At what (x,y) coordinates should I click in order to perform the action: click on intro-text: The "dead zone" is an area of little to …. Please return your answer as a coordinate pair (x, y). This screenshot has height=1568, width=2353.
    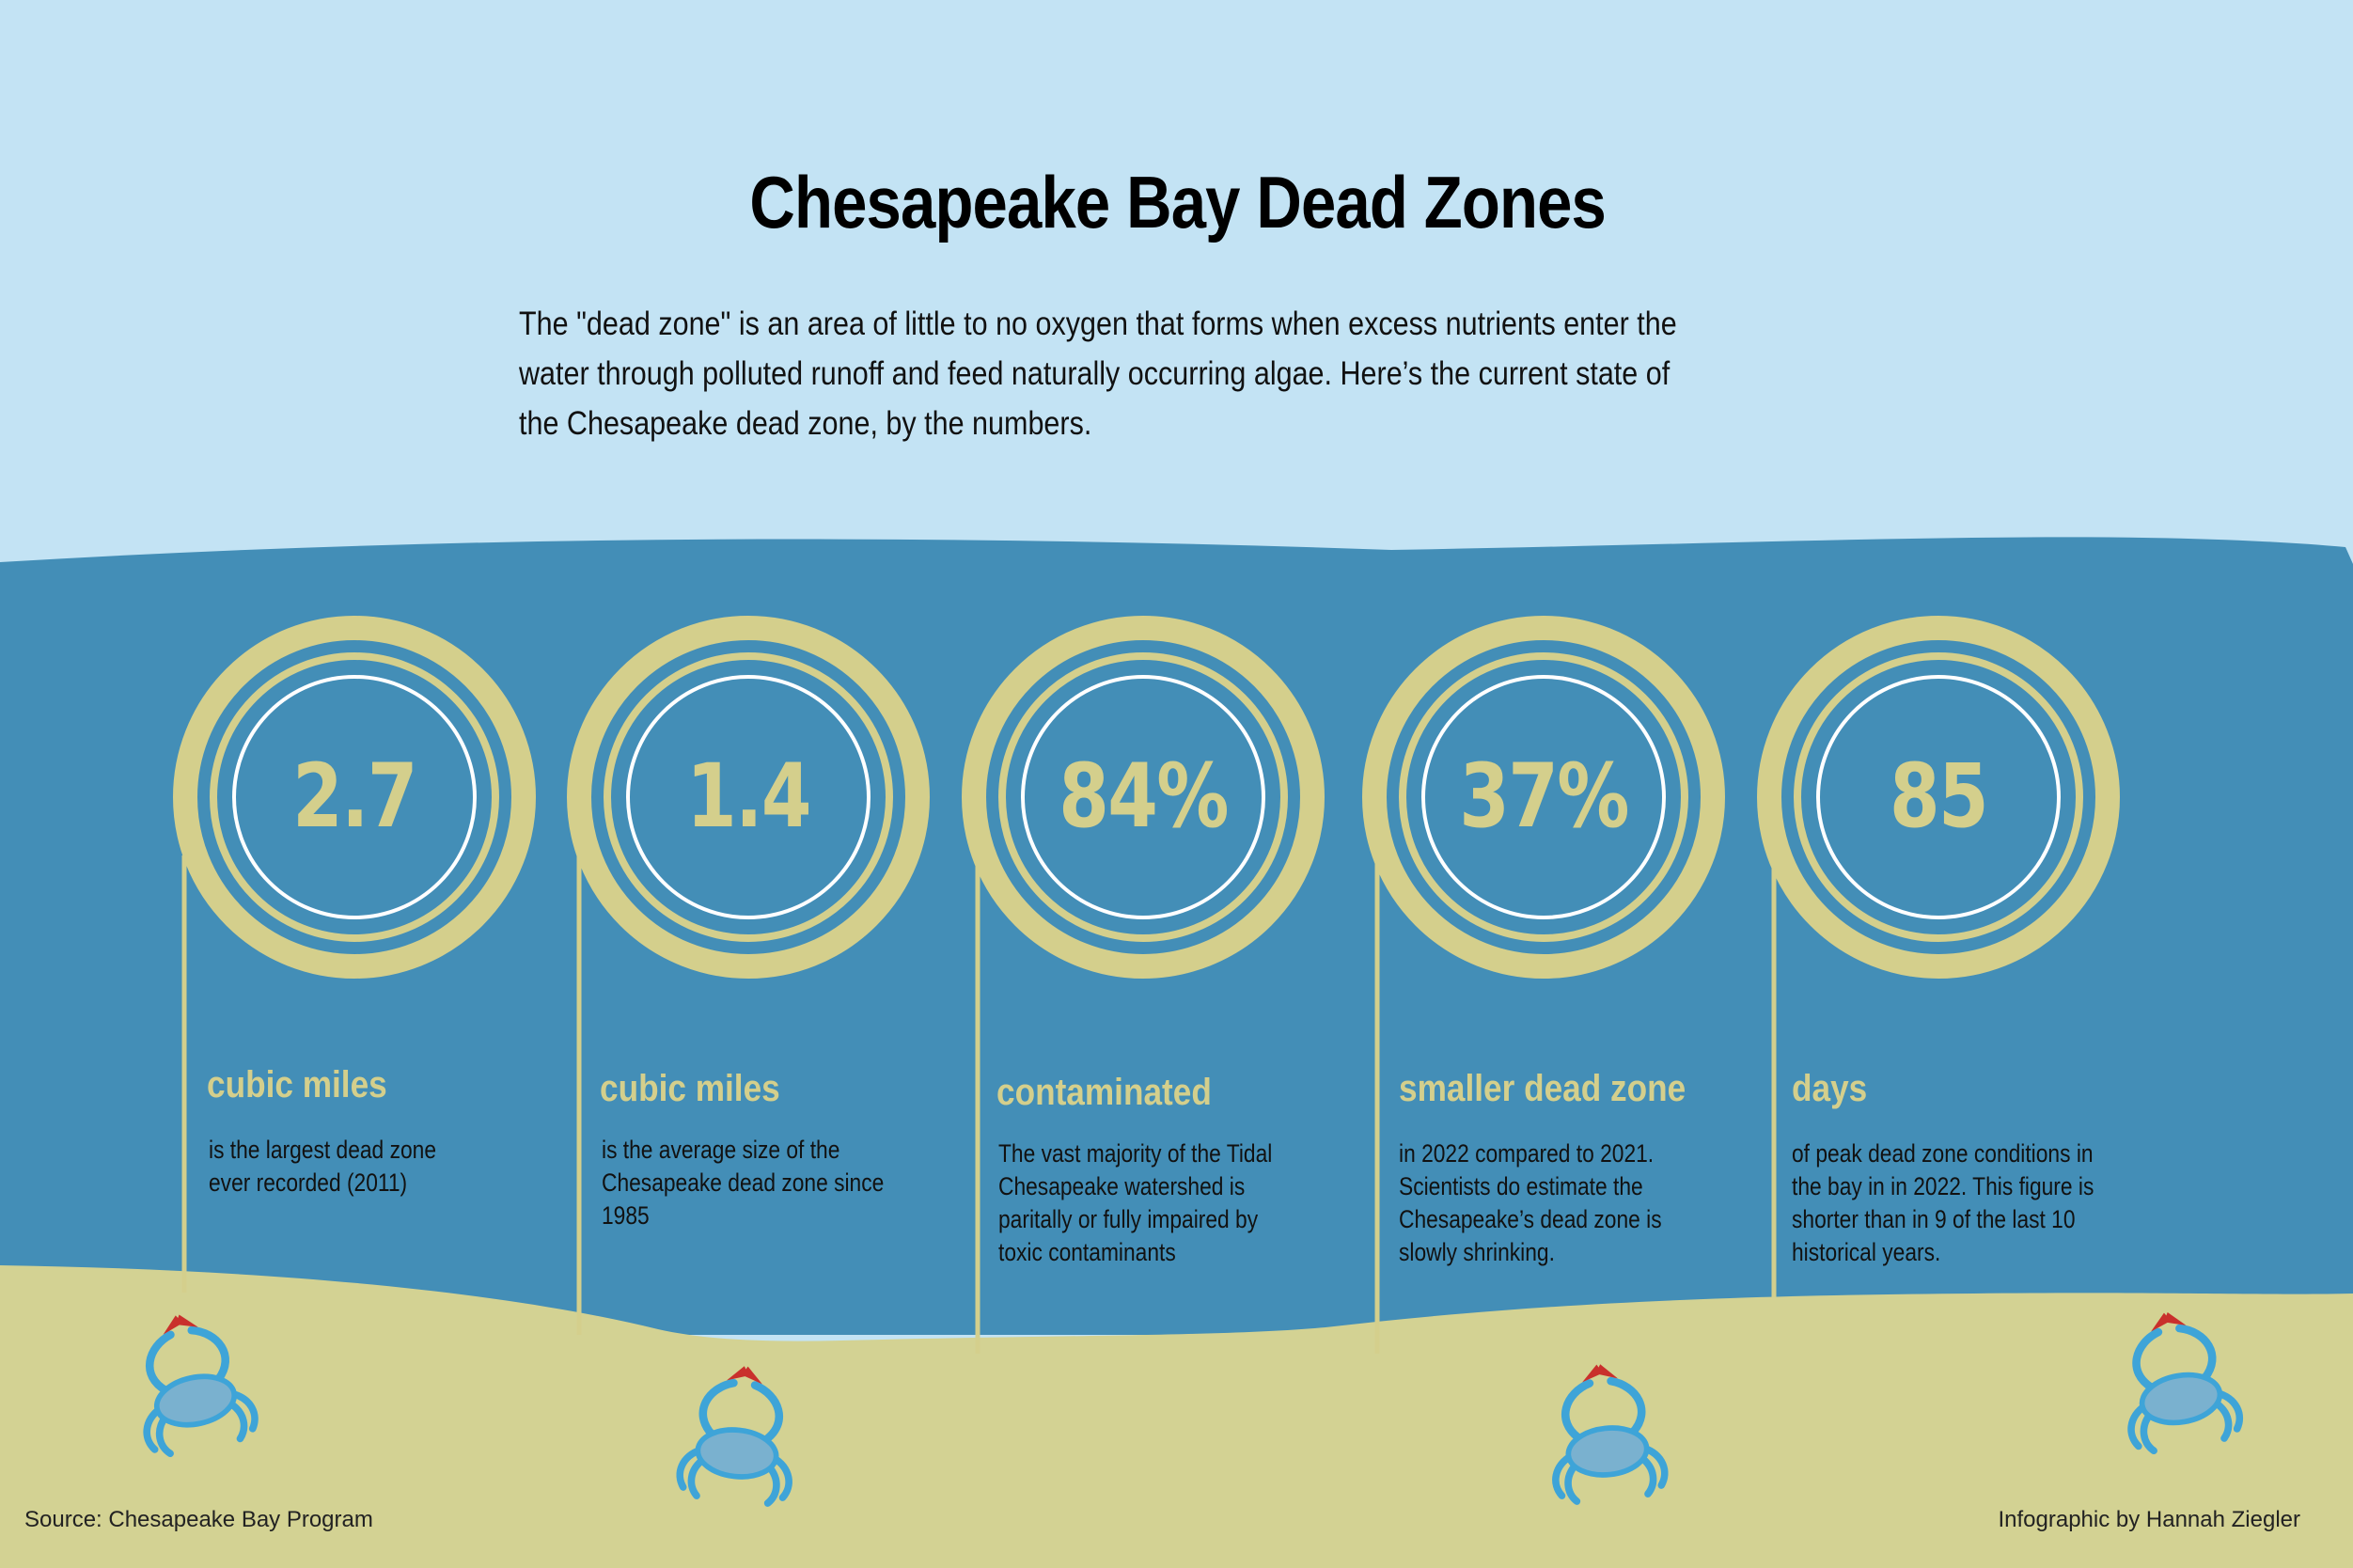
    Looking at the image, I should click on (1098, 373).